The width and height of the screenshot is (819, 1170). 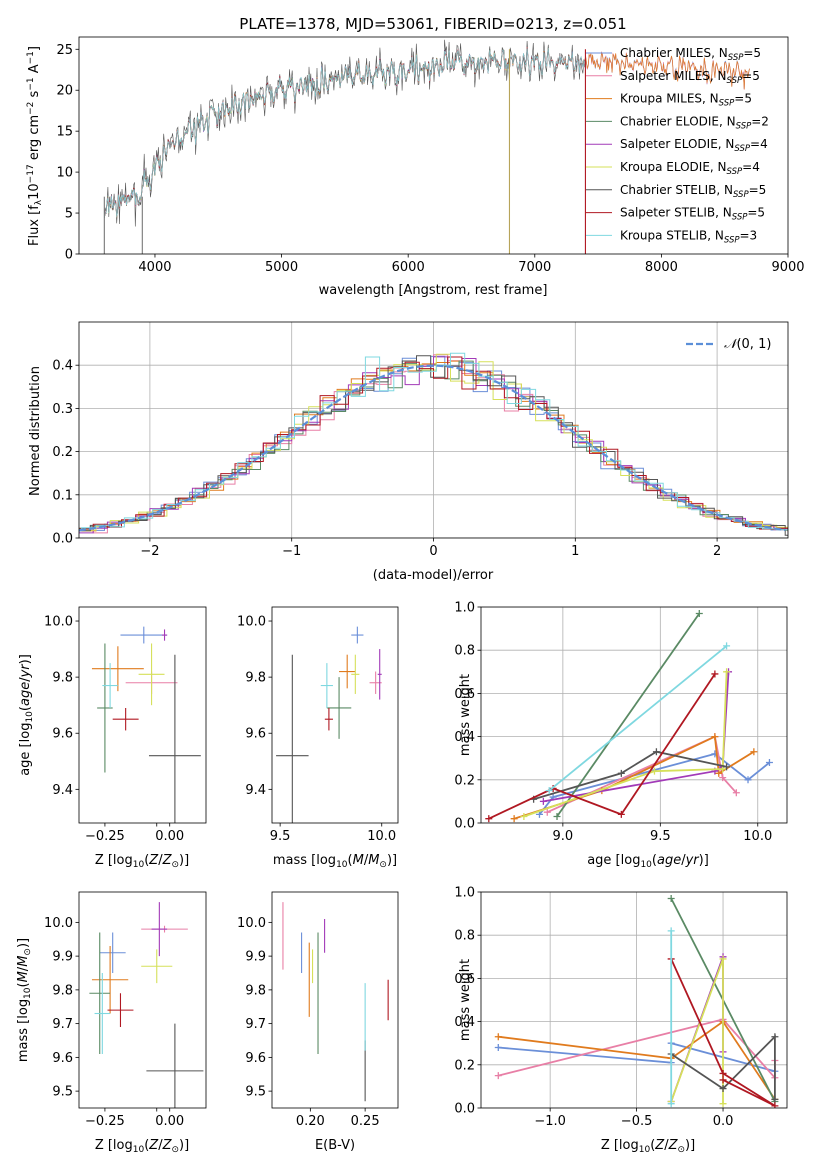 I want to click on mass-vs-ebv-ticks: 0.20 0.25 9.5 9.6 9.7 9.8 9.9 10.0, so click(x=308, y=1022).